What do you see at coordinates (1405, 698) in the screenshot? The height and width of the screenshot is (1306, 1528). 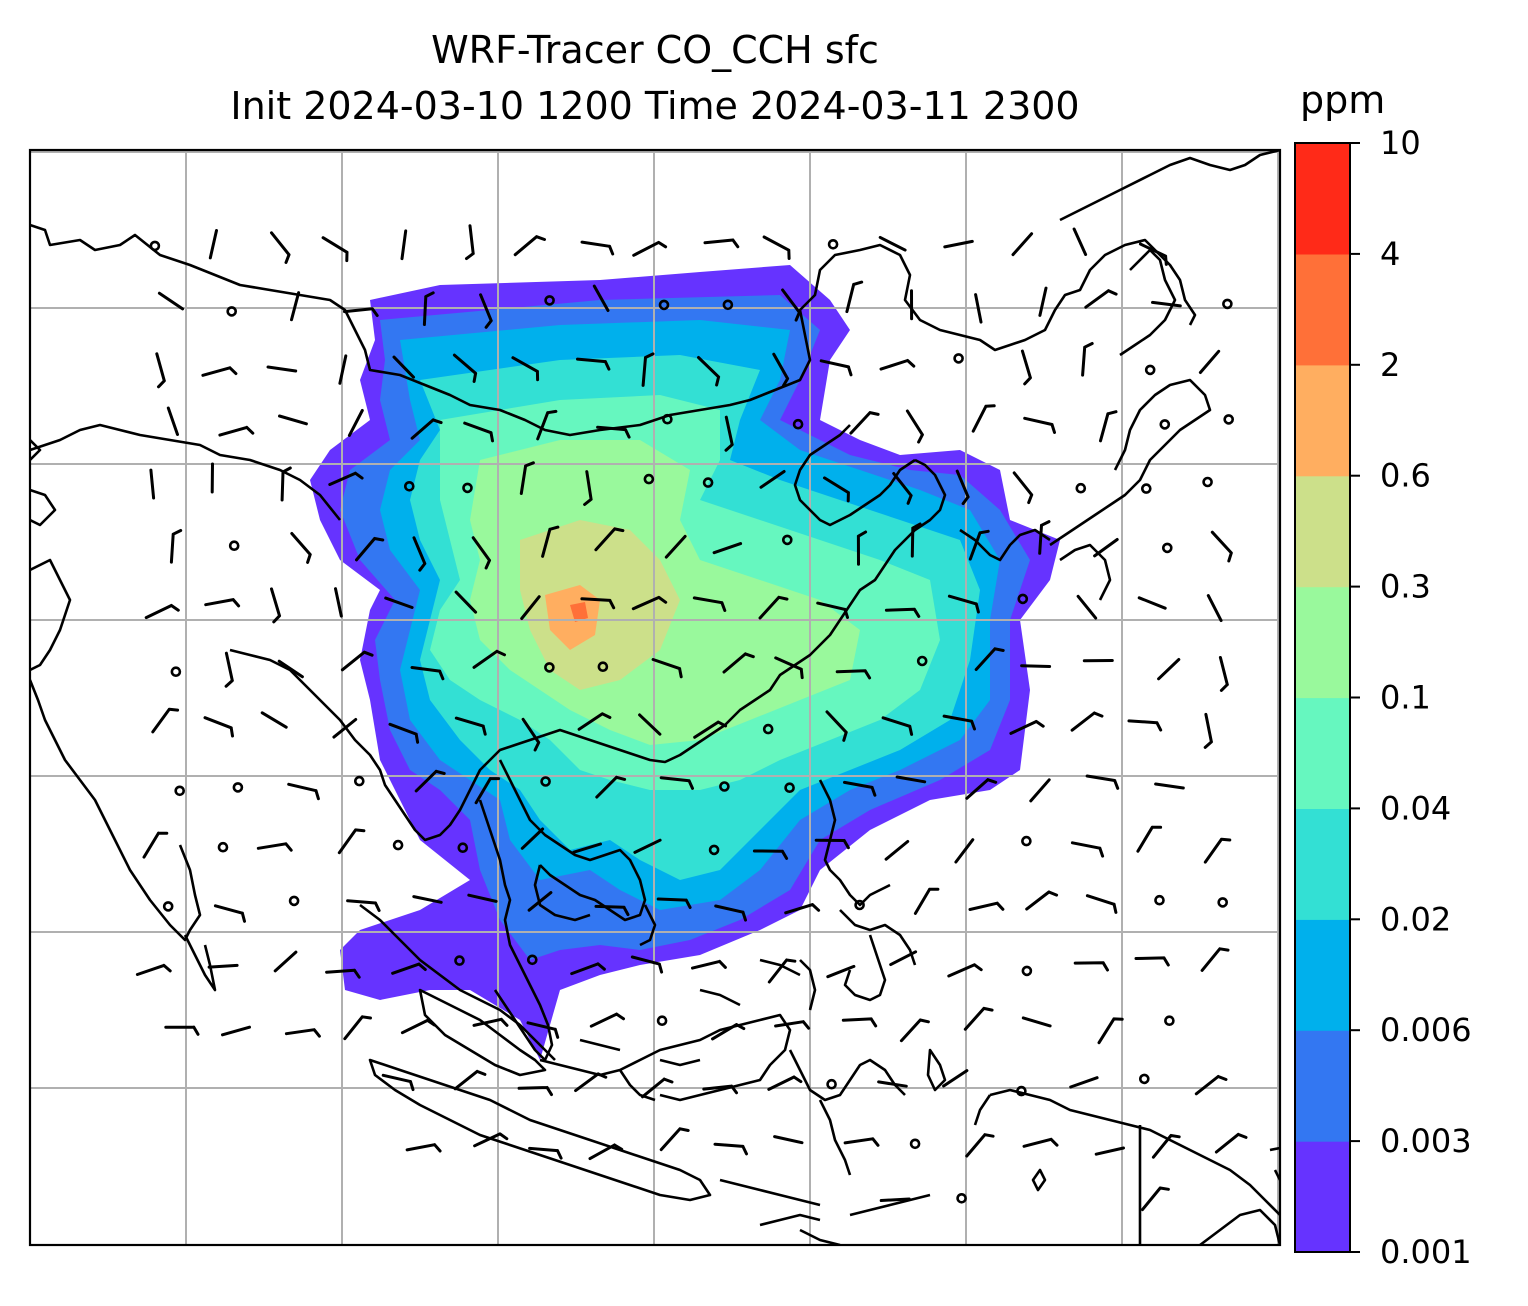 I see `colorbar-tick-label: 0.1` at bounding box center [1405, 698].